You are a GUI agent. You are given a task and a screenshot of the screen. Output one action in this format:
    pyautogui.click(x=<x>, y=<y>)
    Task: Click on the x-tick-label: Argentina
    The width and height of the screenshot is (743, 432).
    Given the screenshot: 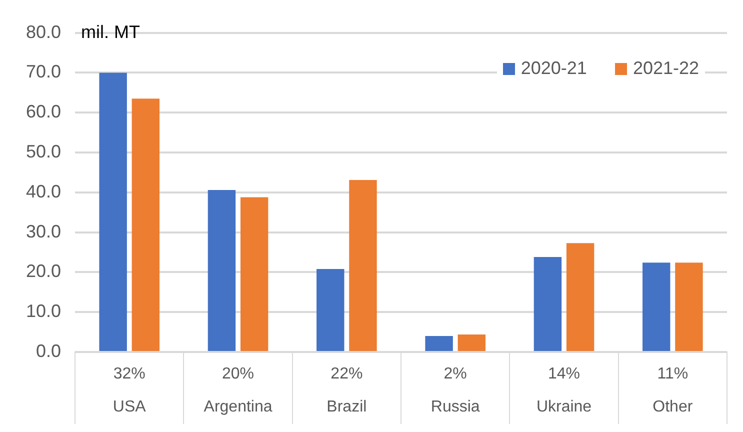 What is the action you would take?
    pyautogui.click(x=238, y=407)
    